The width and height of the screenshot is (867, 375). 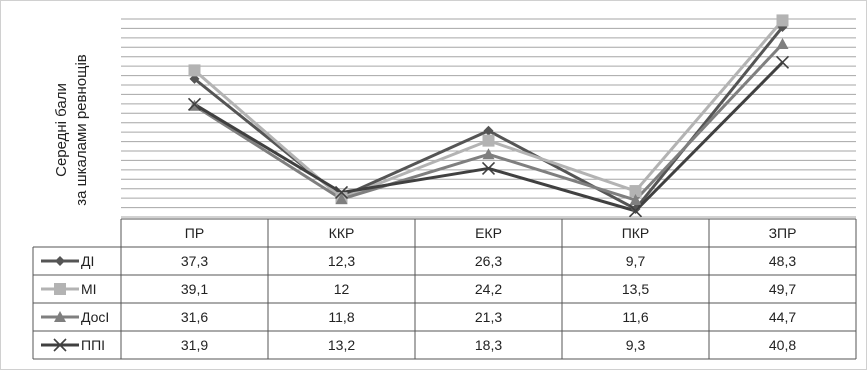 What do you see at coordinates (342, 289) in the screenshot?
I see `data-label: 12` at bounding box center [342, 289].